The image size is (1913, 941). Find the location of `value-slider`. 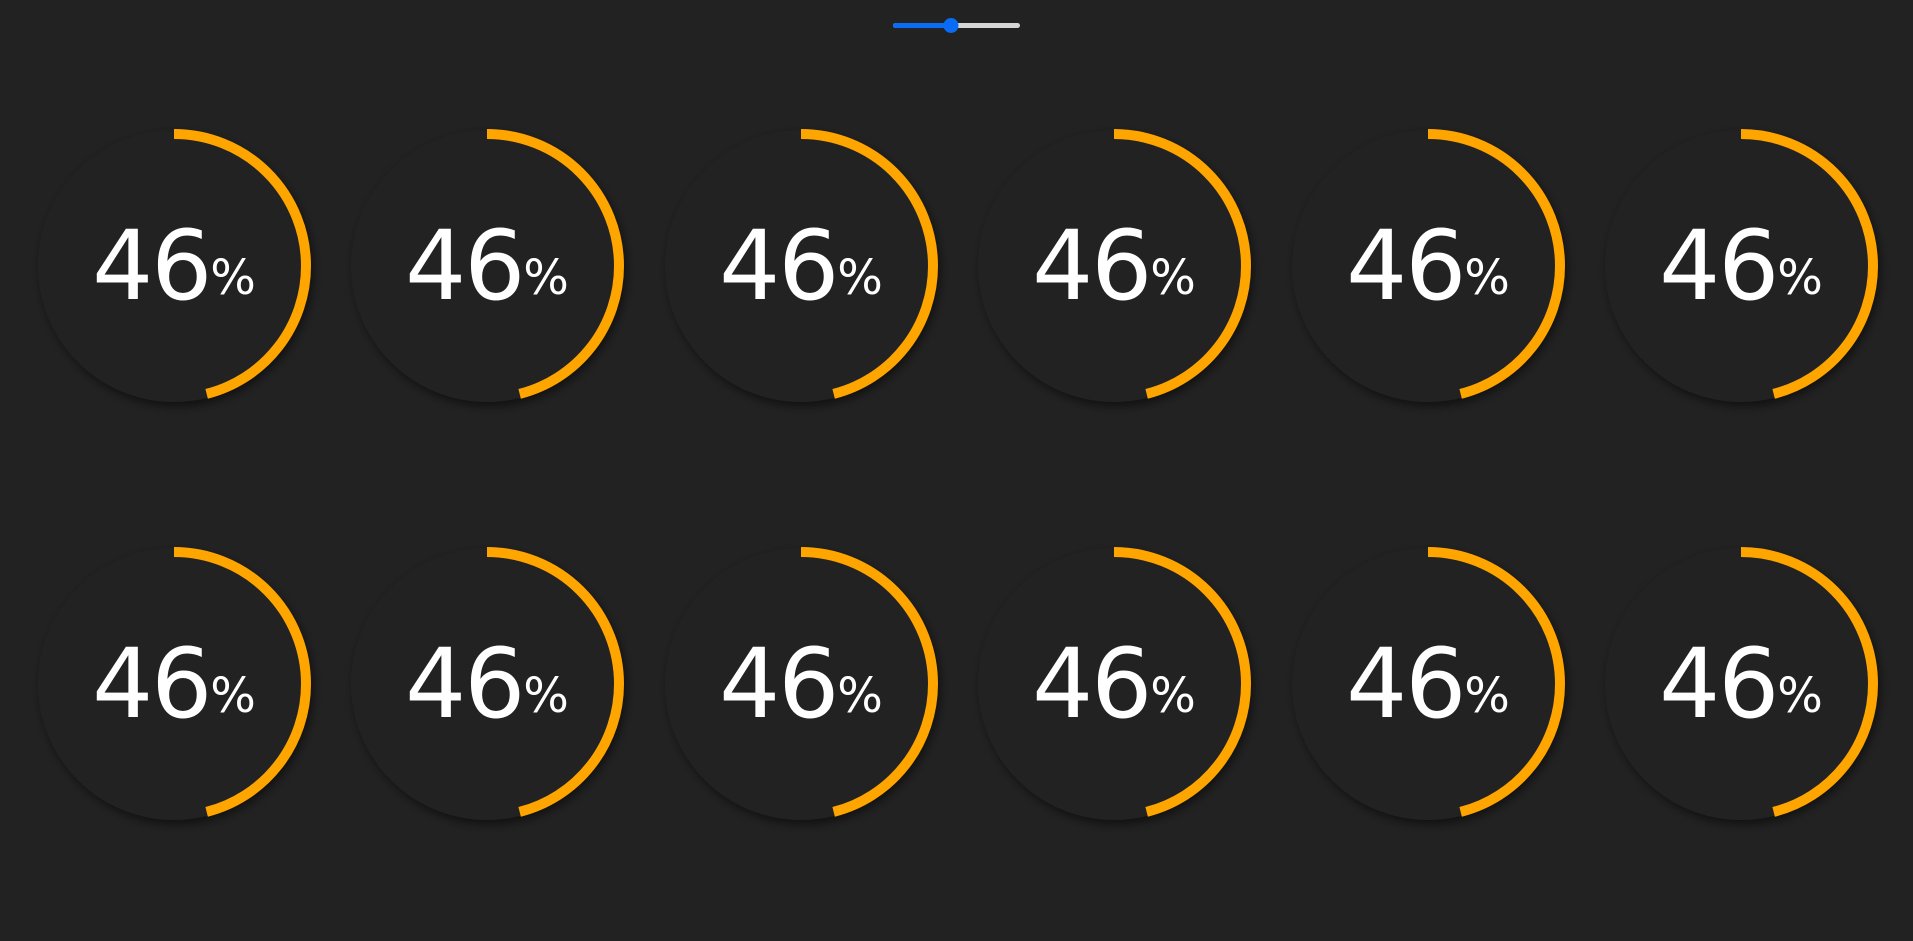

value-slider is located at coordinates (956, 25).